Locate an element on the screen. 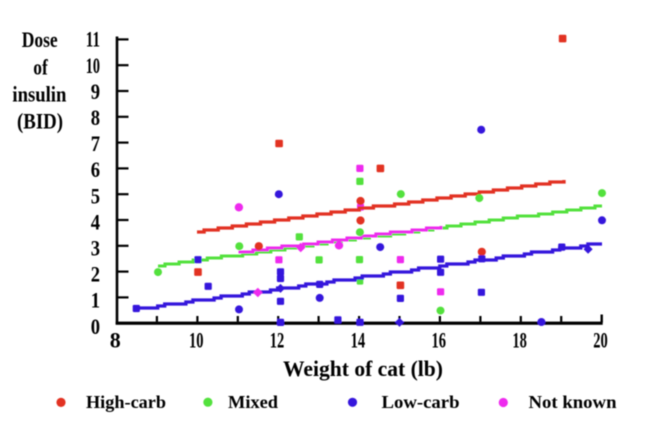 The image size is (646, 435). svg-text: of is located at coordinates (40, 67).